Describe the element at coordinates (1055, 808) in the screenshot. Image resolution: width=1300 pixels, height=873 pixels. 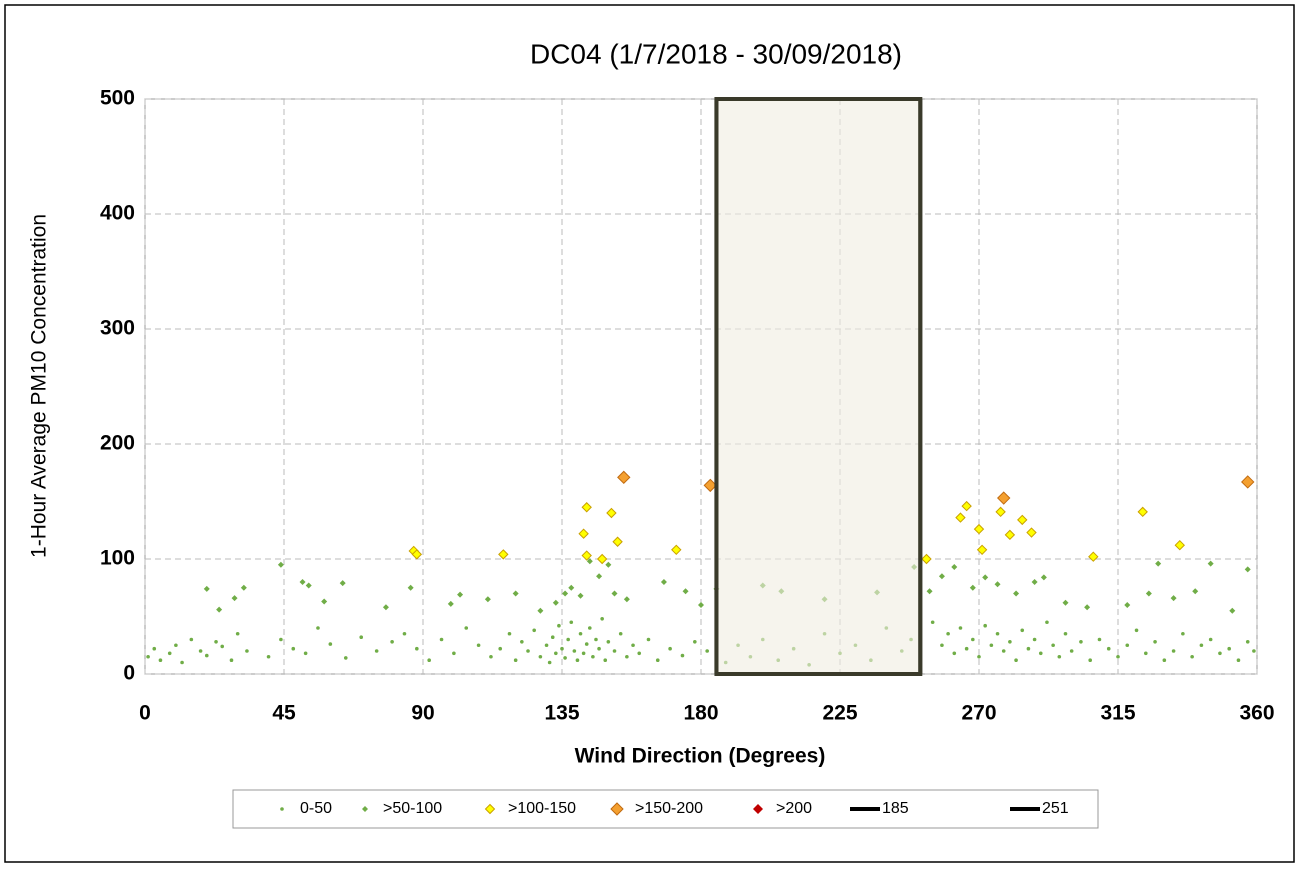
I see `legend-label: 251` at that location.